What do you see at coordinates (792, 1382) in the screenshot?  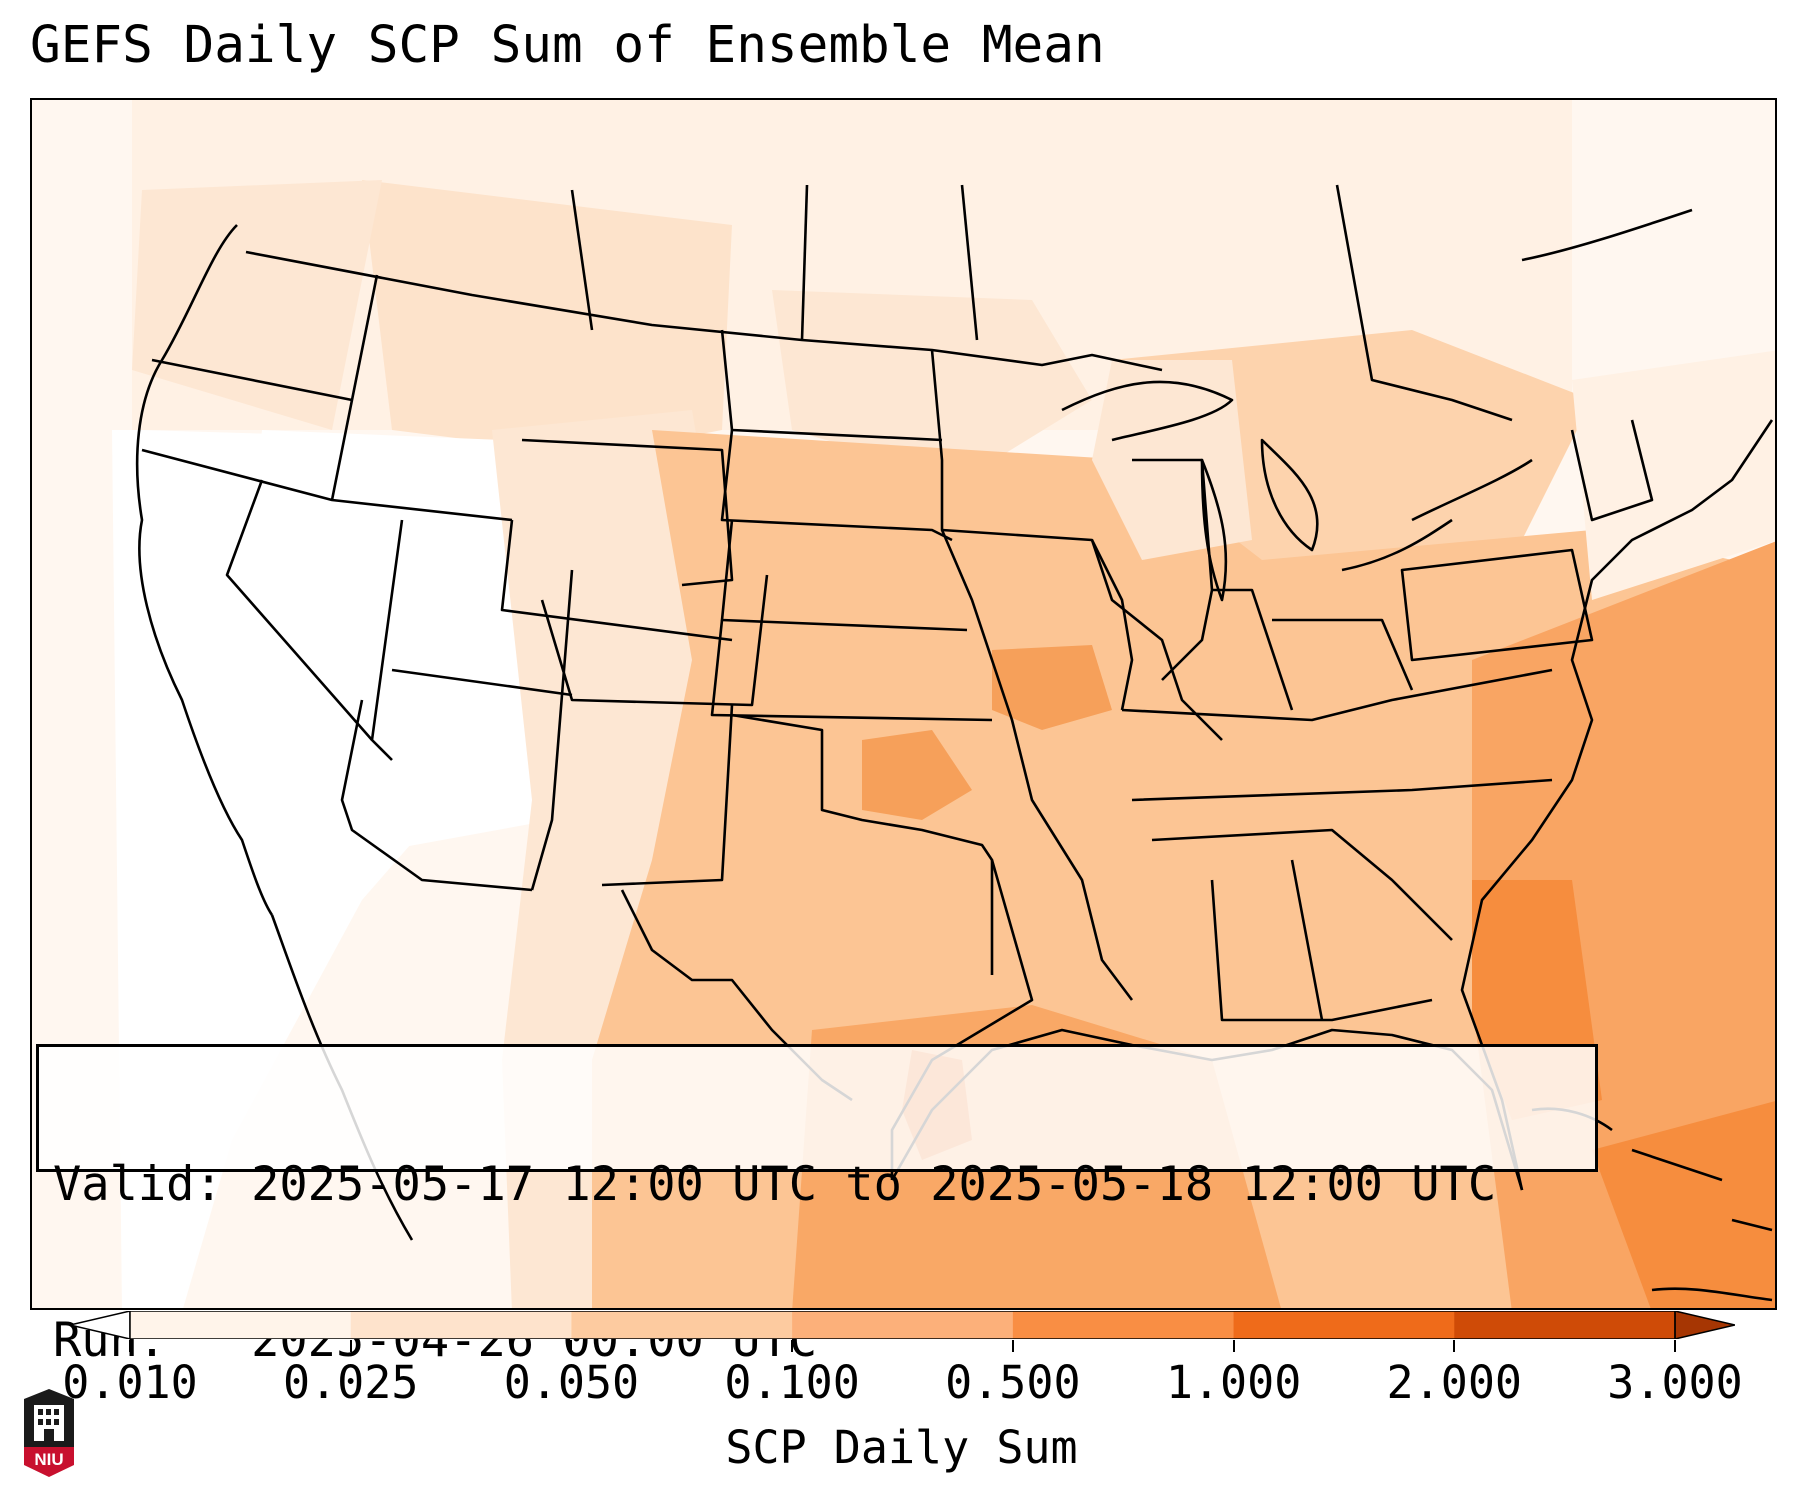 I see `colorbar-tick-label: 0.100` at bounding box center [792, 1382].